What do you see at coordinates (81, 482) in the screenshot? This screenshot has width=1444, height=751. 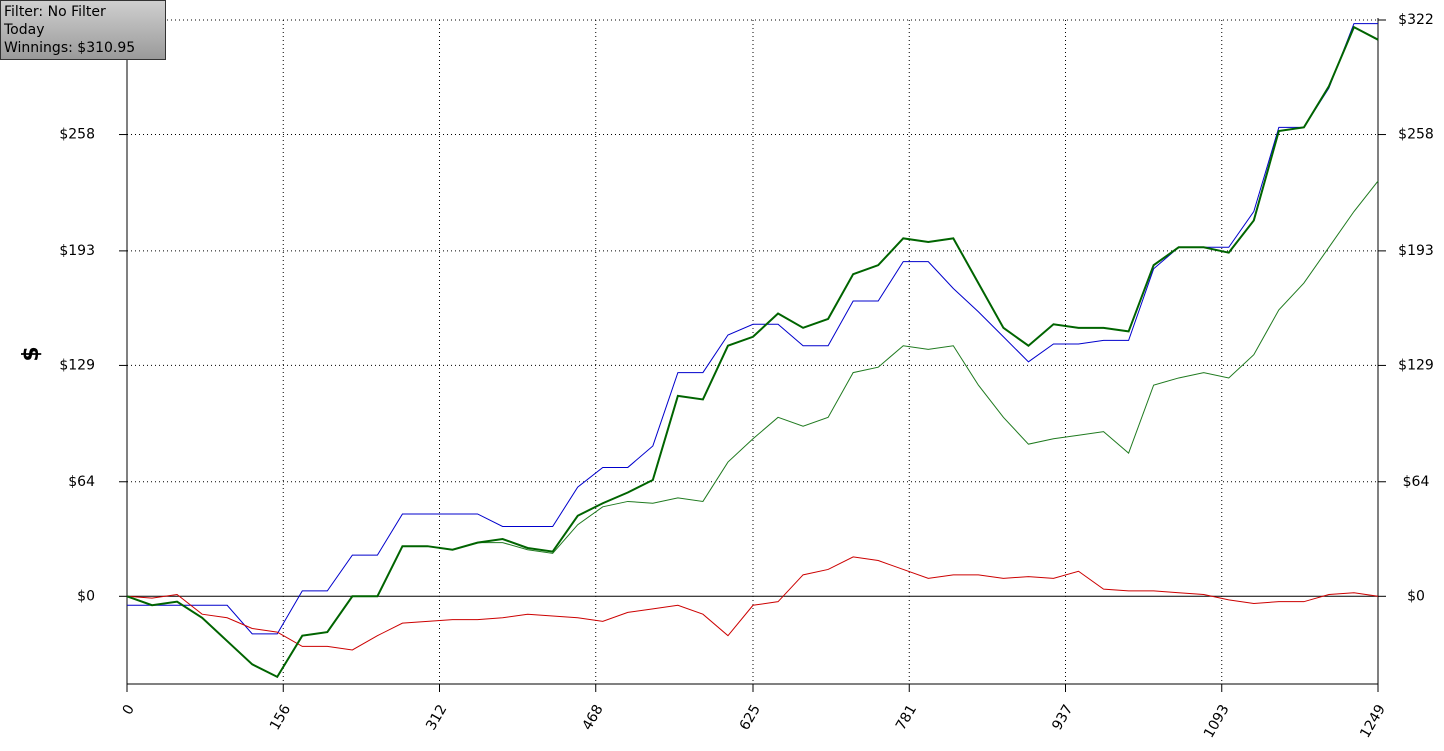 I see `y-tick-label: $64` at bounding box center [81, 482].